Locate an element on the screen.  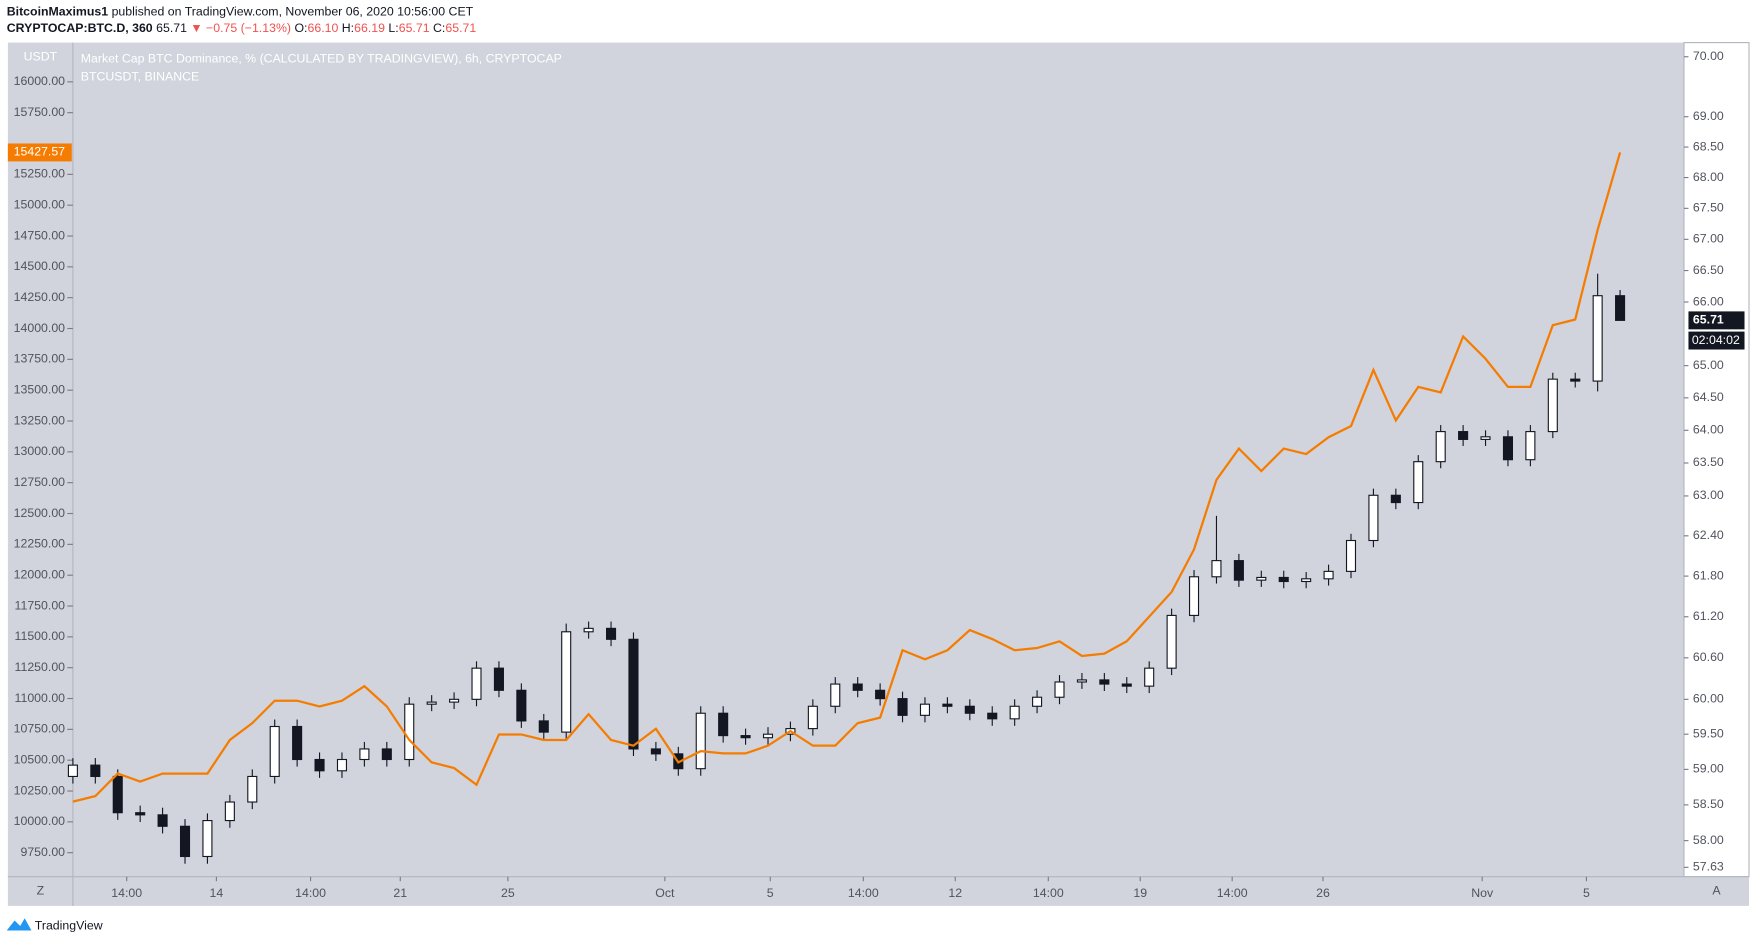
y2-tick-label: 62.40 is located at coordinates (1708, 535).